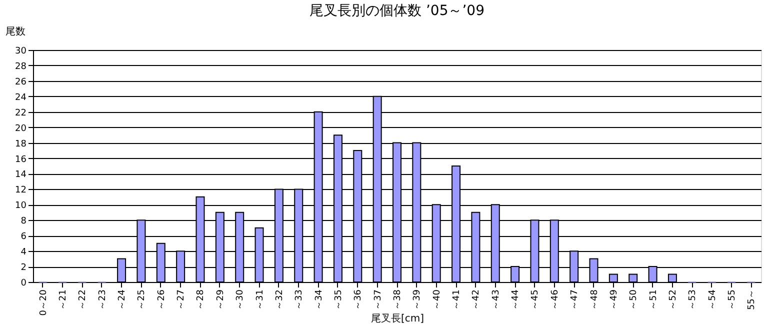 This screenshot has height=331, width=777. What do you see at coordinates (161, 299) in the screenshot?
I see `x-tick-label: ～26` at bounding box center [161, 299].